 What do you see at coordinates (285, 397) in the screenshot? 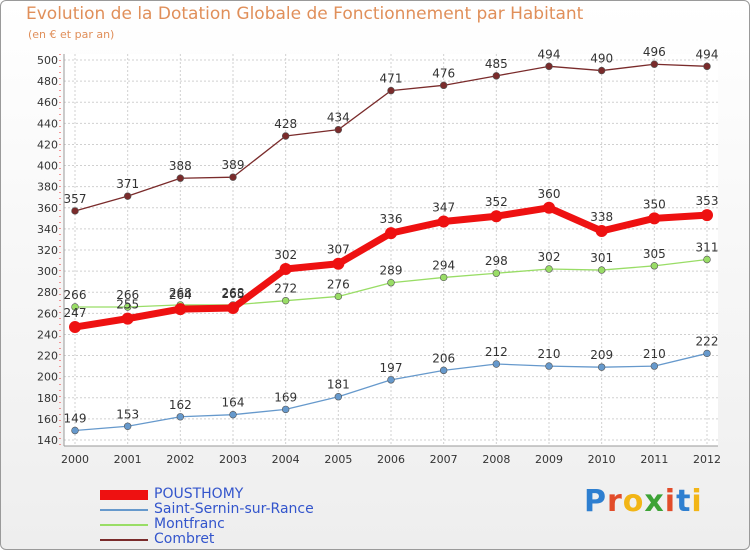
I see `data-label: 169` at bounding box center [285, 397].